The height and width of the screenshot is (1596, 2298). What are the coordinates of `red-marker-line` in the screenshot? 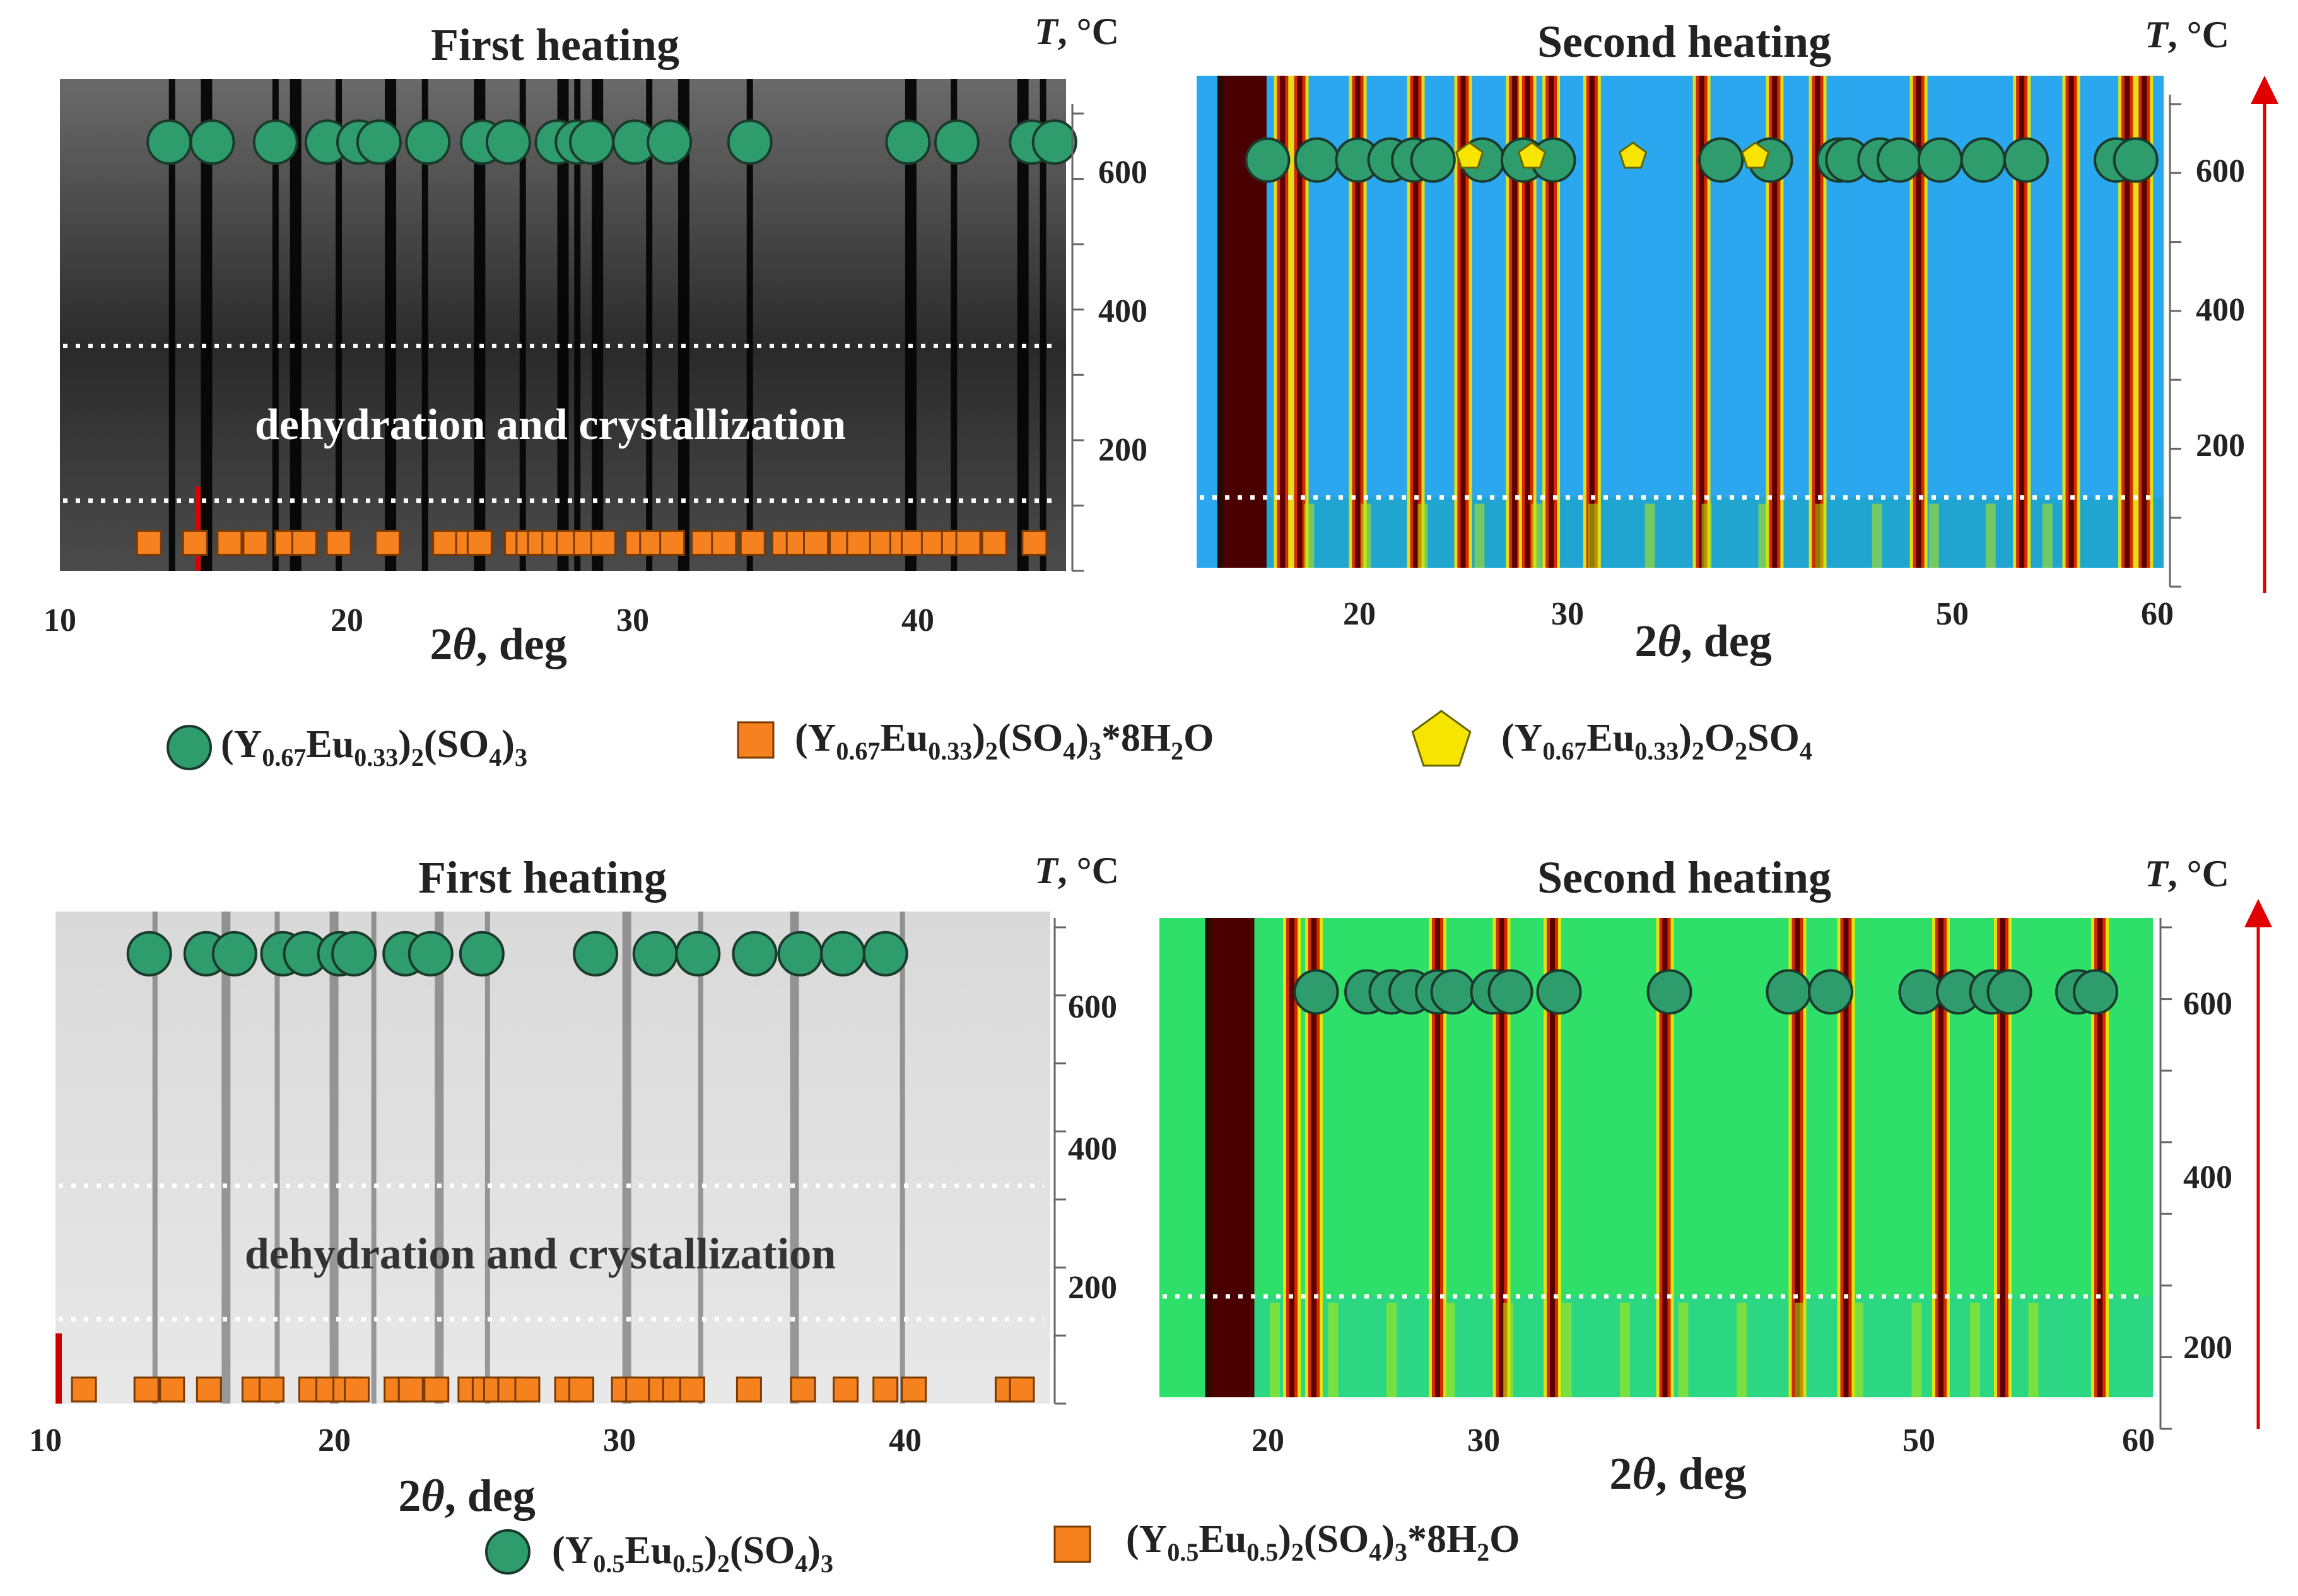 It's located at (198, 528).